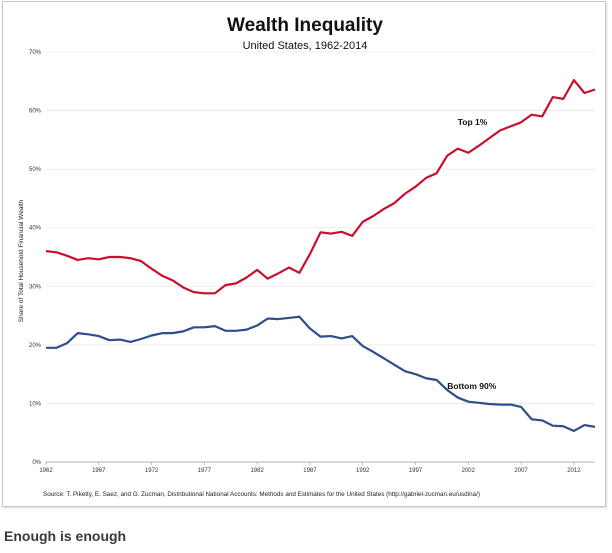 This screenshot has height=553, width=612. What do you see at coordinates (36, 463) in the screenshot?
I see `y-tick-label: 0%` at bounding box center [36, 463].